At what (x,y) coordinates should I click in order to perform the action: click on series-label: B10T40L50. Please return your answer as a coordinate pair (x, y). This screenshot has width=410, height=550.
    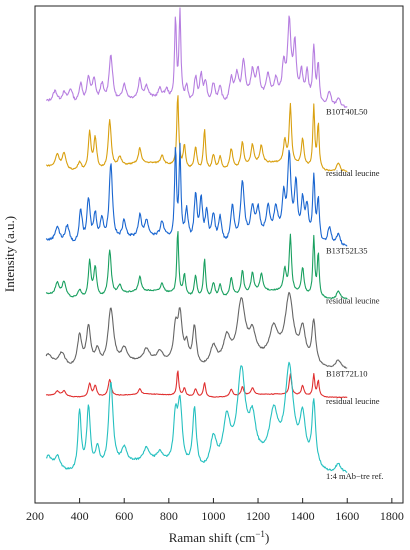
    Looking at the image, I should click on (347, 111).